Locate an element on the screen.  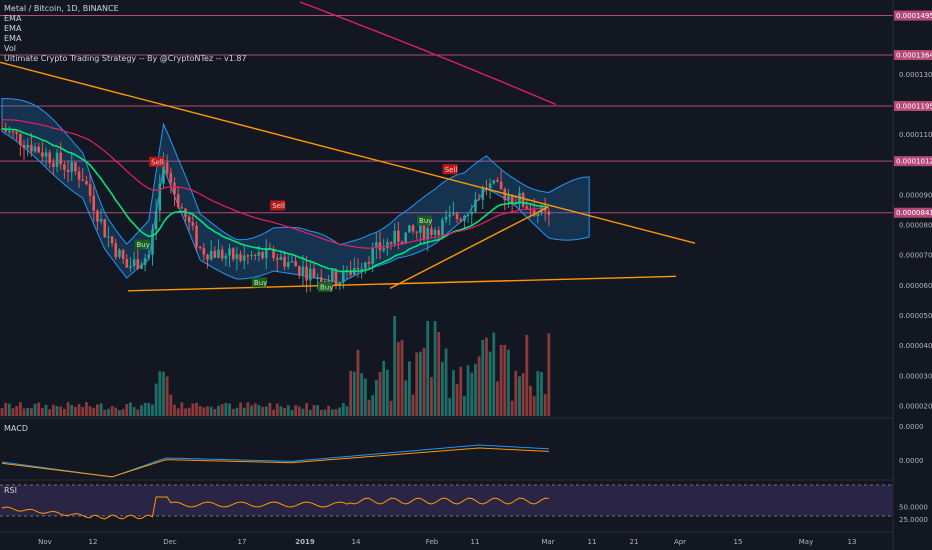
signal-label: Sell is located at coordinates (278, 206).